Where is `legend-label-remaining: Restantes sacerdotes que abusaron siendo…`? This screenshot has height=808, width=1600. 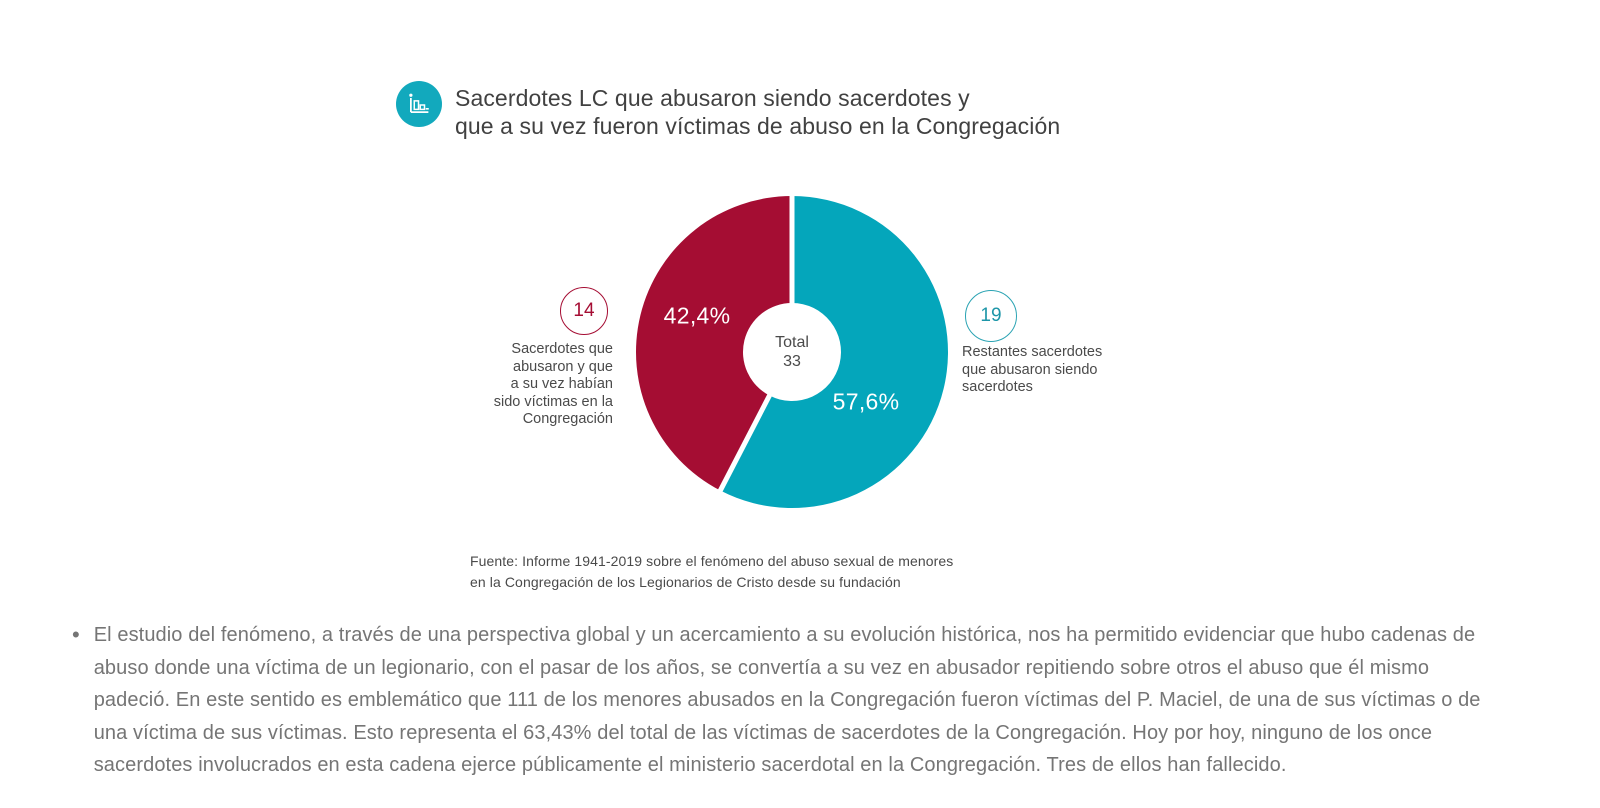 legend-label-remaining: Restantes sacerdotes que abusaron siendo… is located at coordinates (1032, 369).